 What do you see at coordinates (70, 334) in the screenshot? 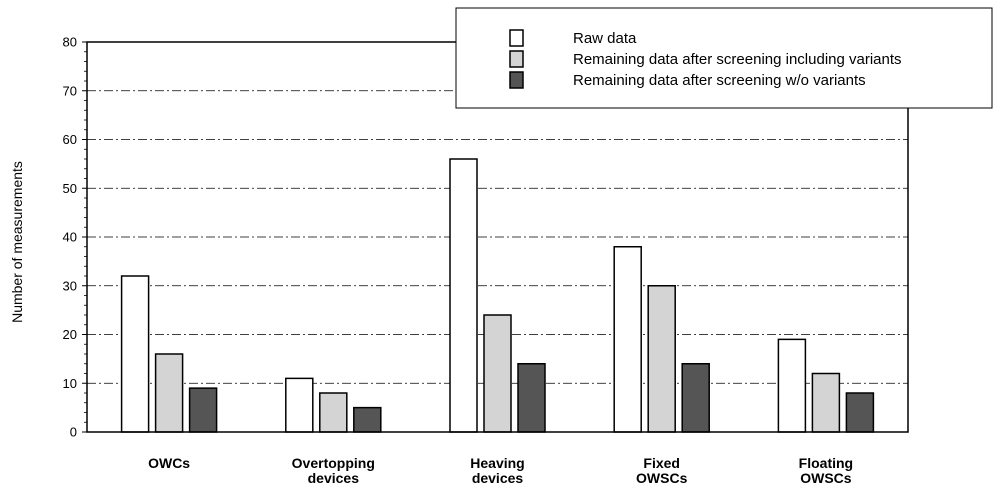
I see `y-tick-label: 20` at bounding box center [70, 334].